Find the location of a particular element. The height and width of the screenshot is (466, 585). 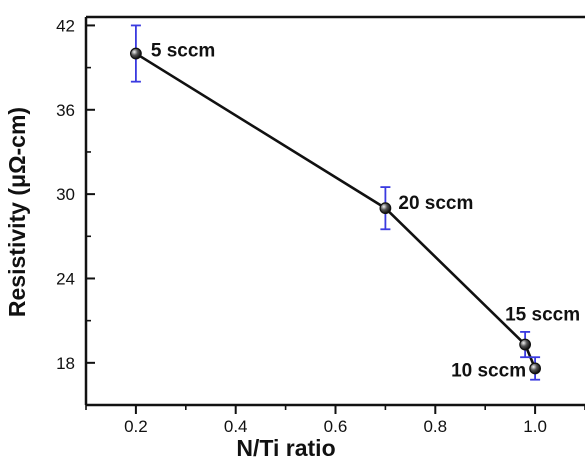

x-tick-label: 0.4 is located at coordinates (236, 426).